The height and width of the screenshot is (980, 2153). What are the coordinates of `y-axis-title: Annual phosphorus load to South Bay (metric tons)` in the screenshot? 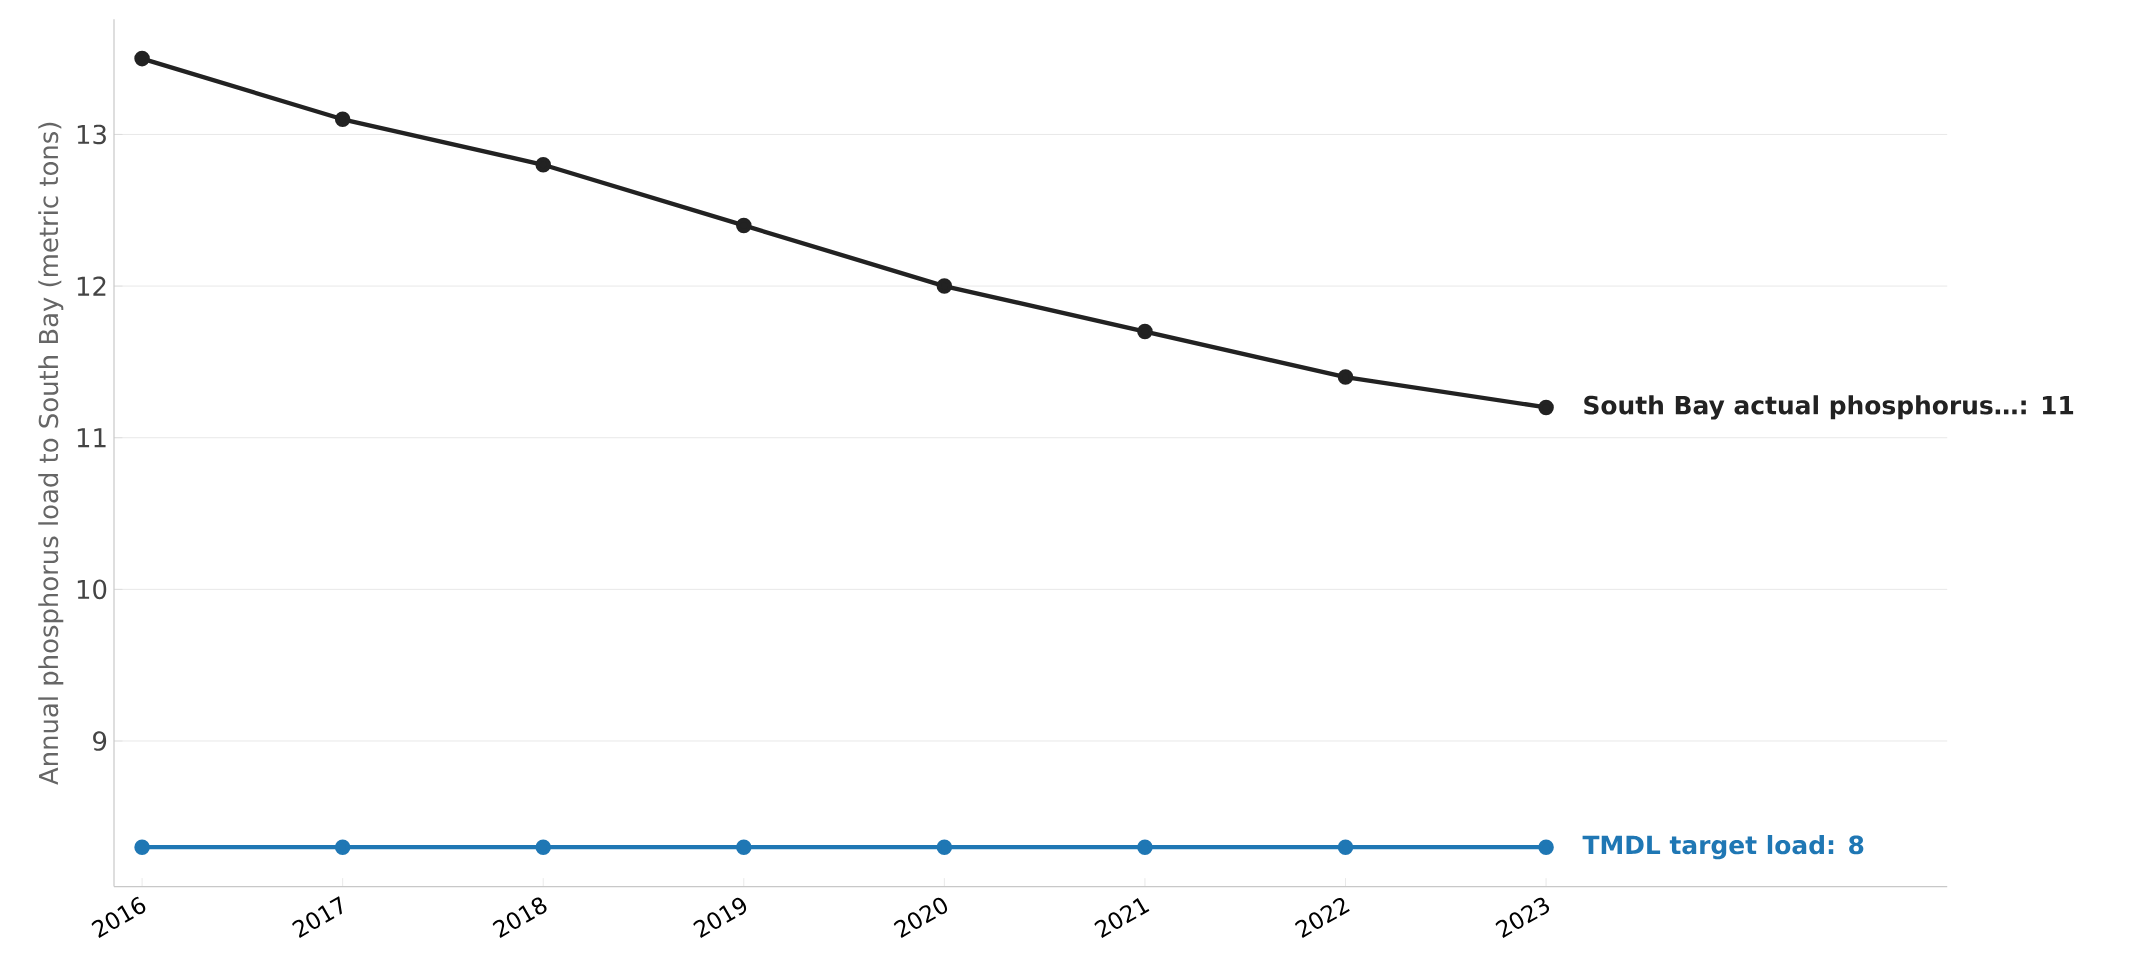 It's located at (51, 453).